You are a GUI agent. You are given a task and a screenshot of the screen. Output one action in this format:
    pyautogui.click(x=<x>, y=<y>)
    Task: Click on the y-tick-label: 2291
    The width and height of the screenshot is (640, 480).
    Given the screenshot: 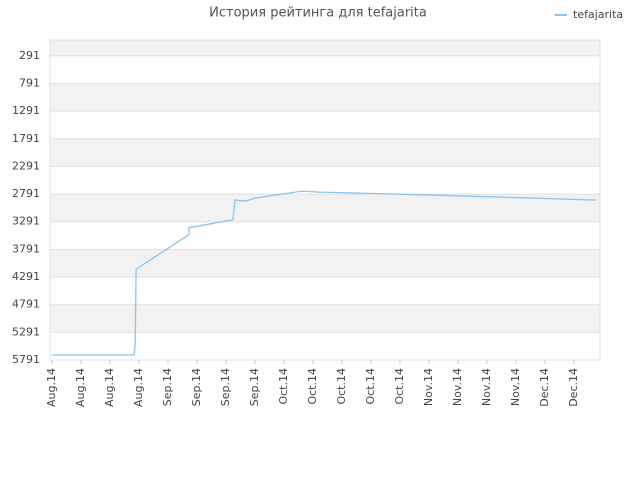 What is the action you would take?
    pyautogui.click(x=26, y=165)
    